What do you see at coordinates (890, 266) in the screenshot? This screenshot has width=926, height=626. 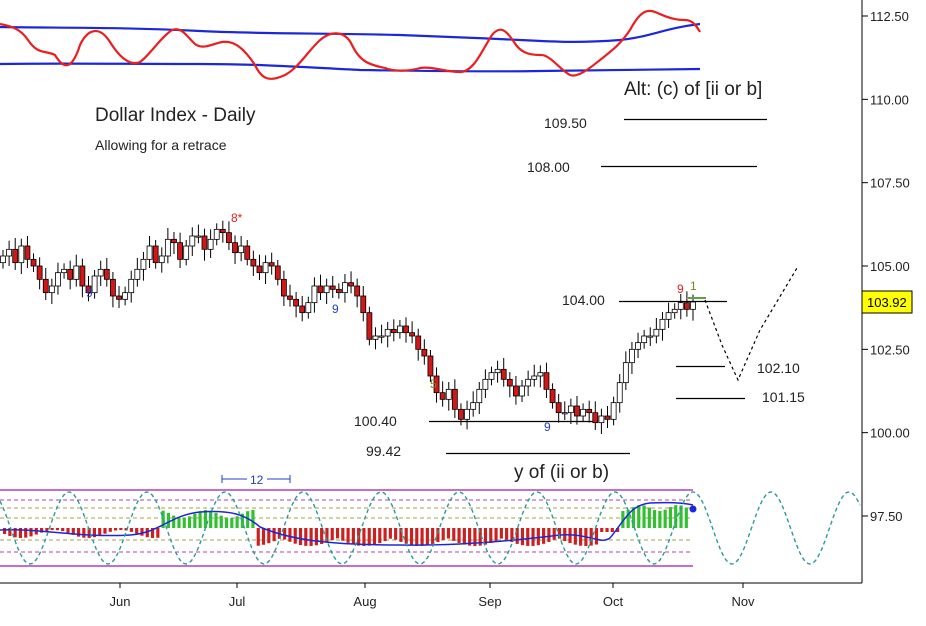 I see `y-tick-label: 105.00` at bounding box center [890, 266].